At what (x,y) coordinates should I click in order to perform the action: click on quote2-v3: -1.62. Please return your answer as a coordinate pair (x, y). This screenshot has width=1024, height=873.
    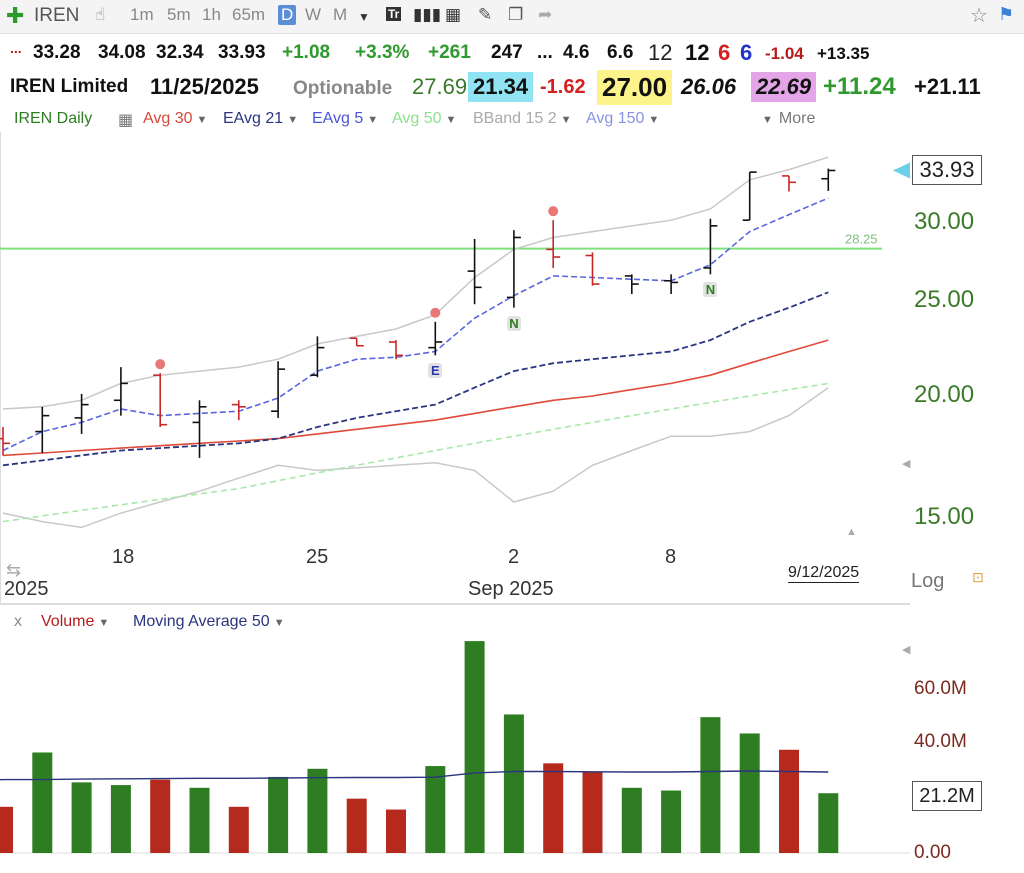
    Looking at the image, I should click on (563, 87).